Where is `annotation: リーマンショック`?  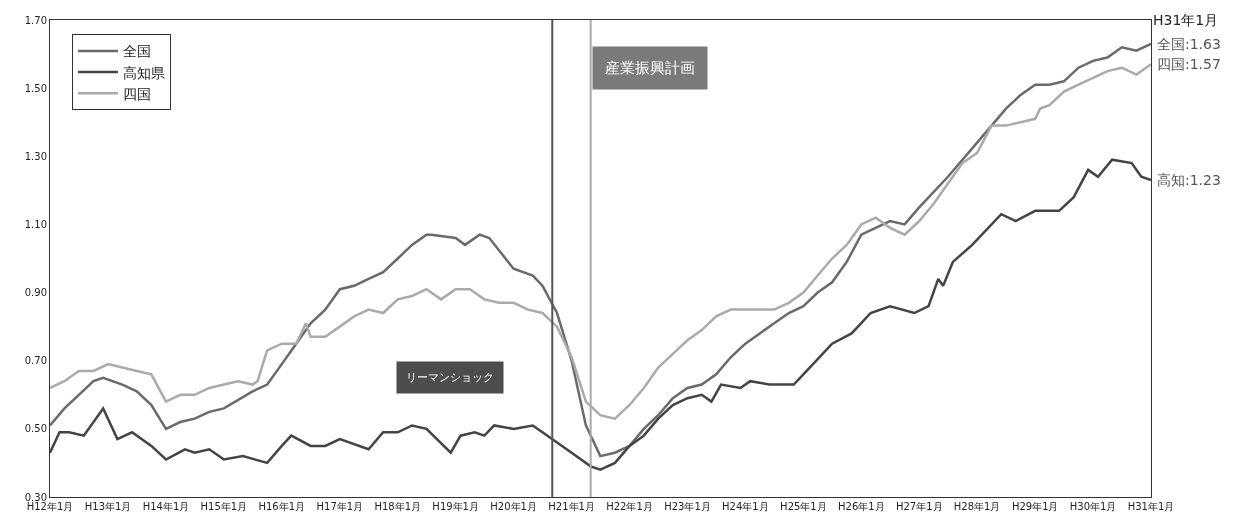
annotation: リーマンショック is located at coordinates (450, 377).